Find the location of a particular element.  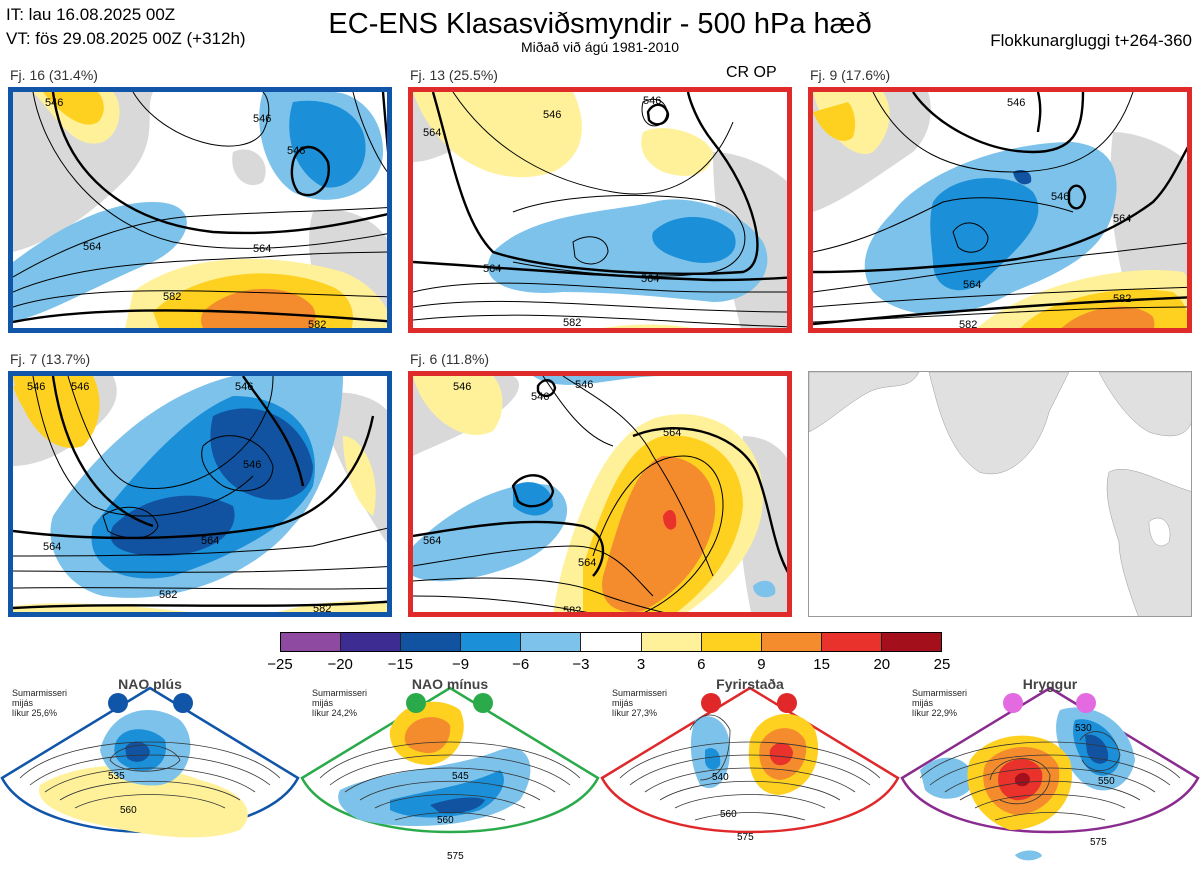

colorbar-tick-label: −15 is located at coordinates (400, 664).